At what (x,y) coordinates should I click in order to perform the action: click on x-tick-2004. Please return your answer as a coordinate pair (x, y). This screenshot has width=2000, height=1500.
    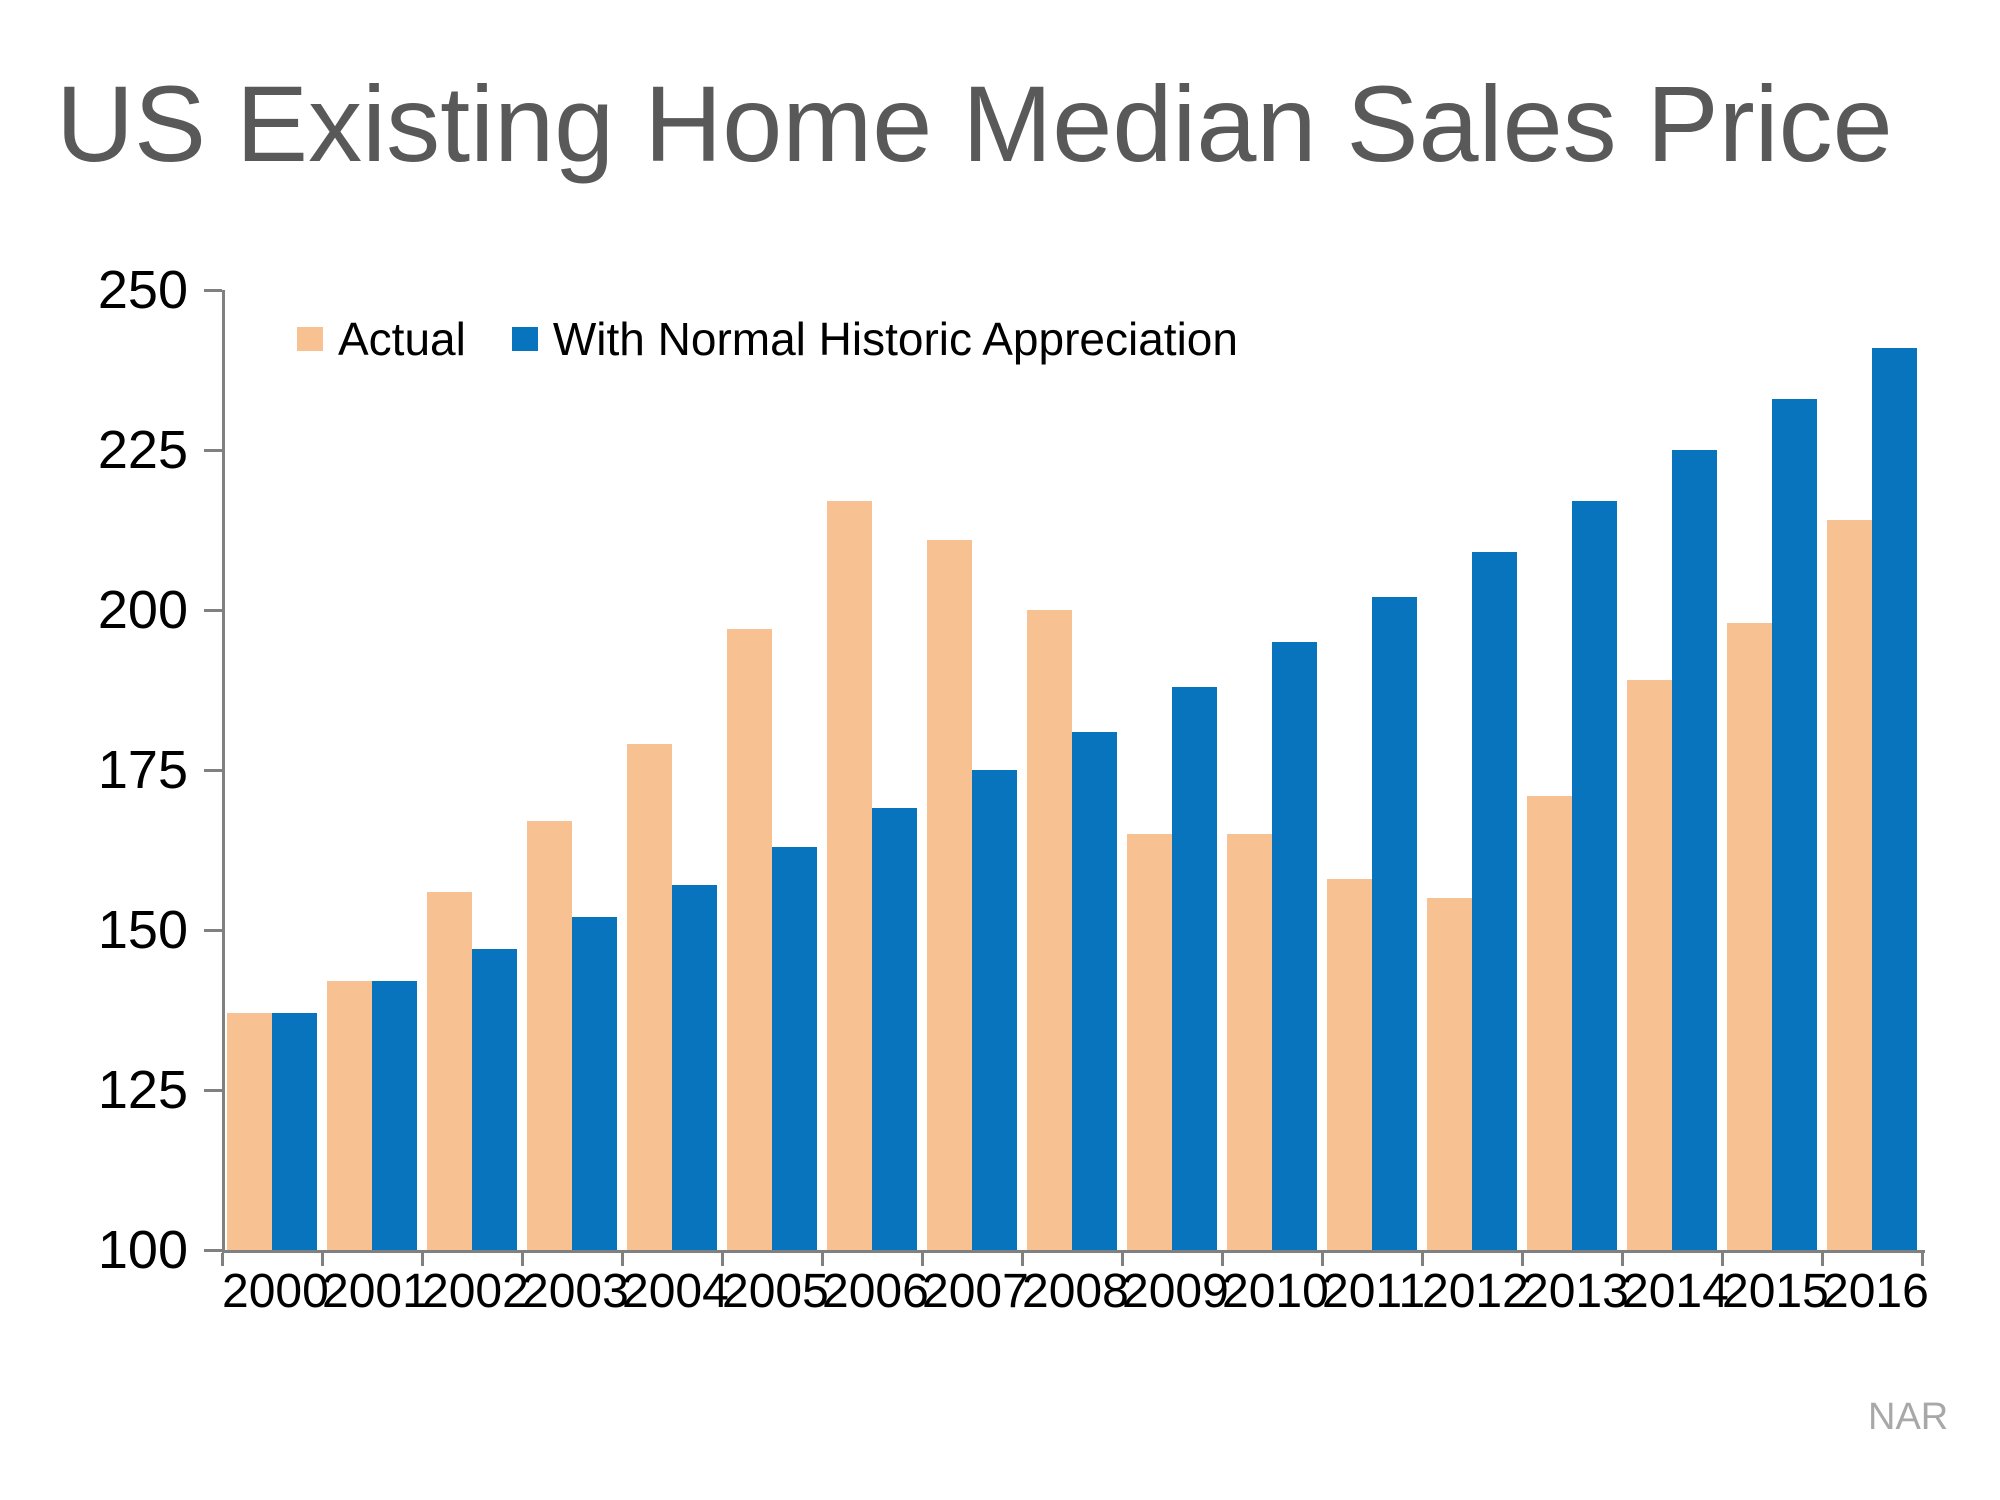
    Looking at the image, I should click on (622, 1259).